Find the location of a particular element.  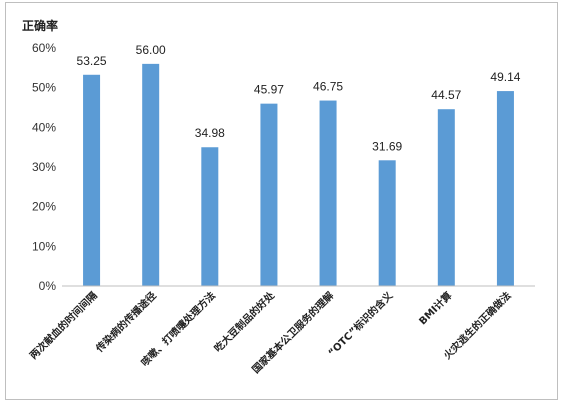

y-tick-label: 50% is located at coordinates (44, 88).